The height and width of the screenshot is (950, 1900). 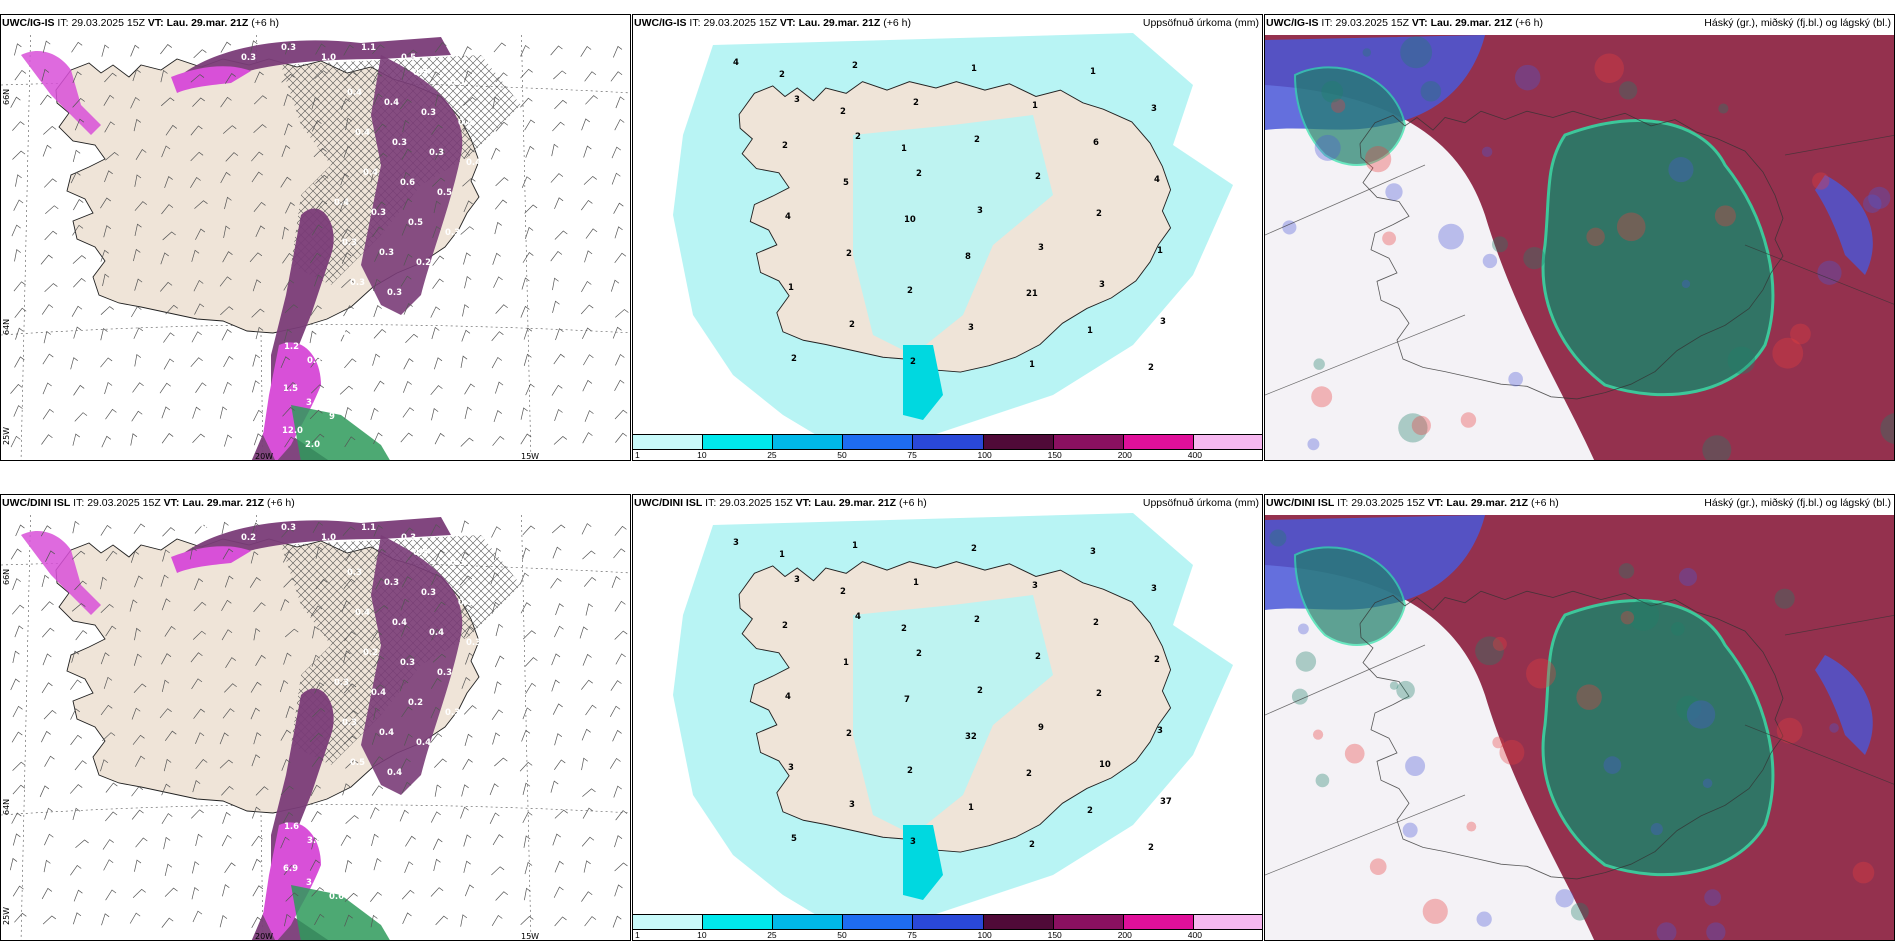 What do you see at coordinates (772, 455) in the screenshot?
I see `colorbar-label: 25` at bounding box center [772, 455].